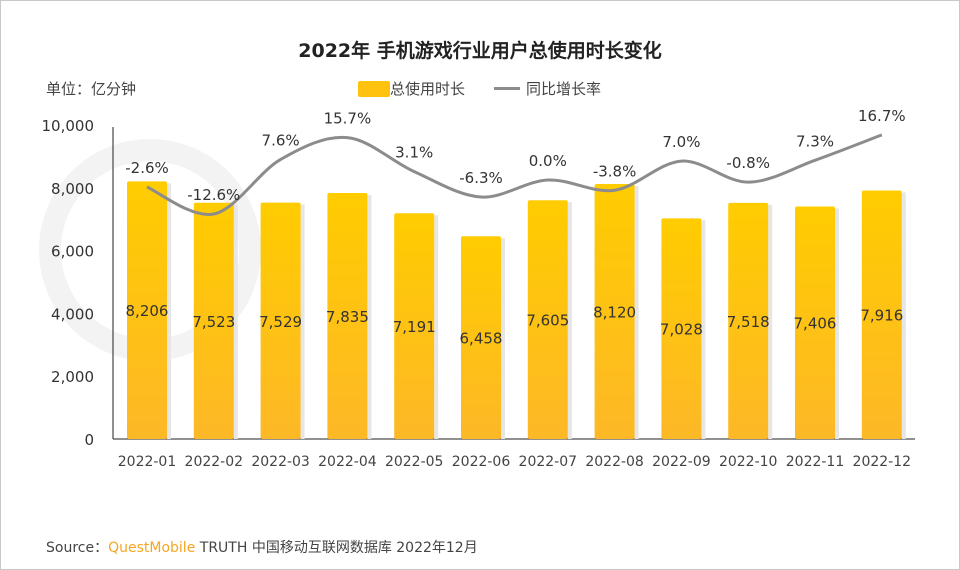 This screenshot has width=960, height=570. Describe the element at coordinates (72, 377) in the screenshot. I see `y-tick-label: 2,000` at that location.